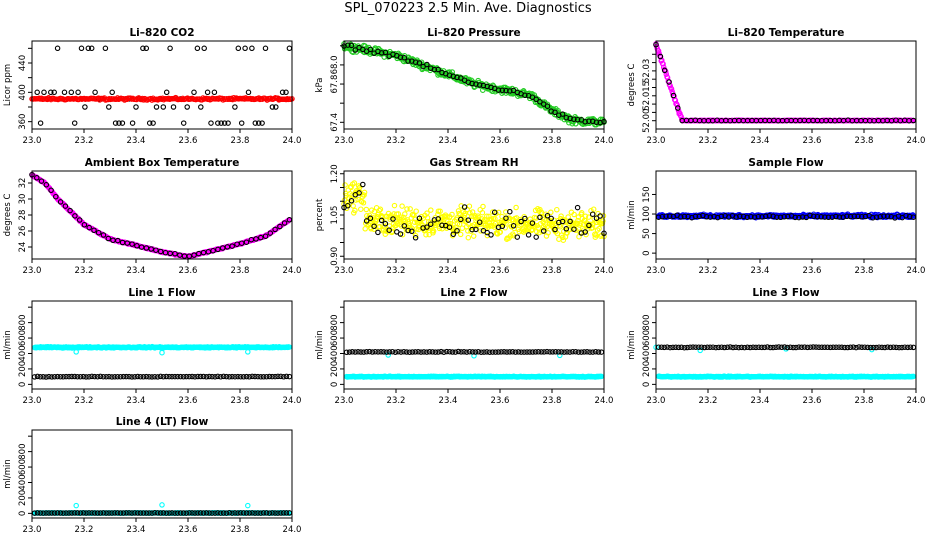  Describe the element at coordinates (23, 231) in the screenshot. I see `y-tick-label: 26` at that location.